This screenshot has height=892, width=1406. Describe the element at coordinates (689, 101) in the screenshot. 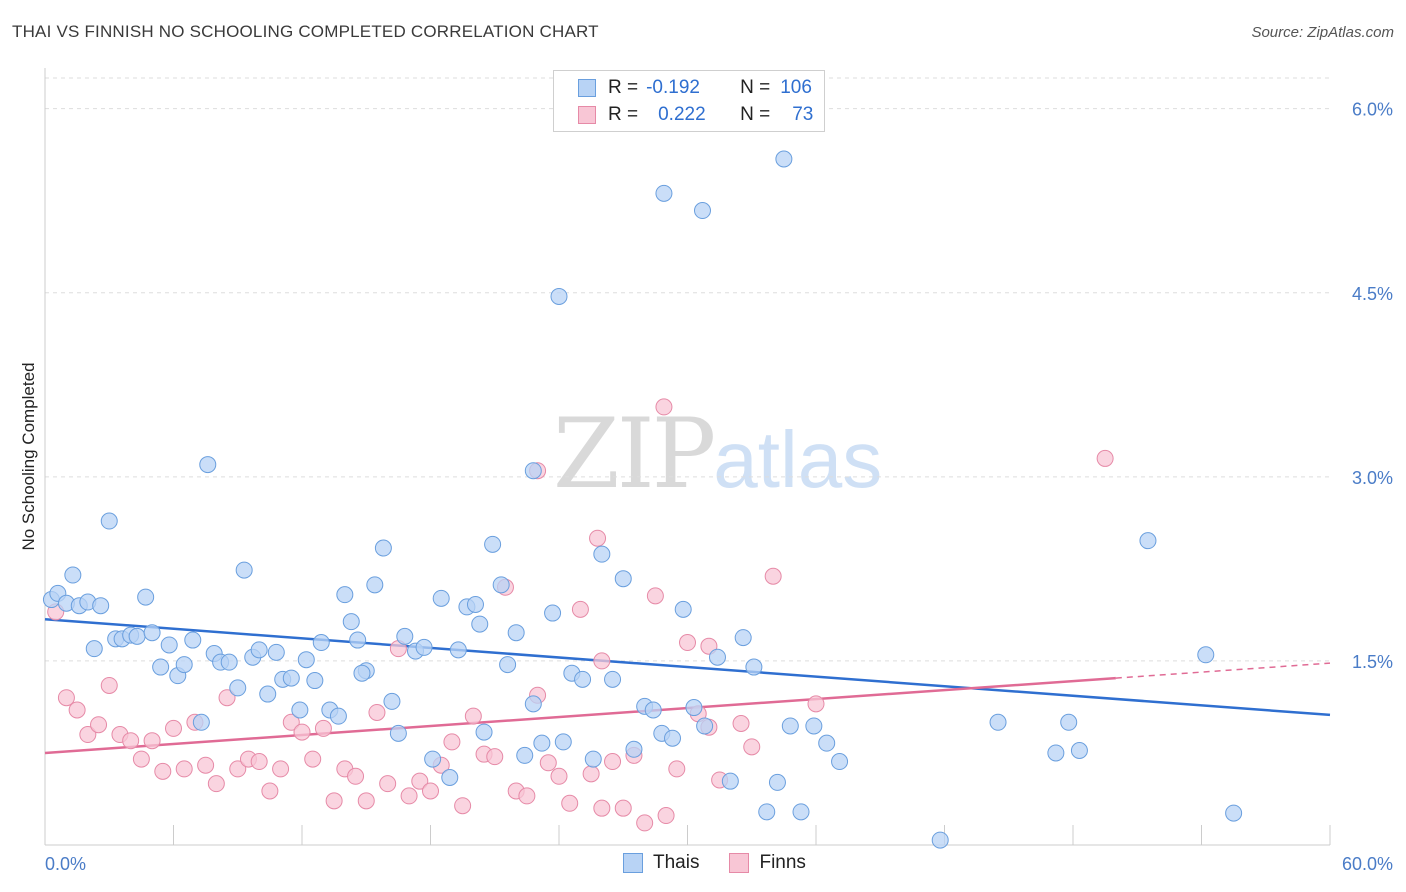

I see `correlation-legend: R = -0.192 N = 106 R = 0.222 N = 73` at that location.